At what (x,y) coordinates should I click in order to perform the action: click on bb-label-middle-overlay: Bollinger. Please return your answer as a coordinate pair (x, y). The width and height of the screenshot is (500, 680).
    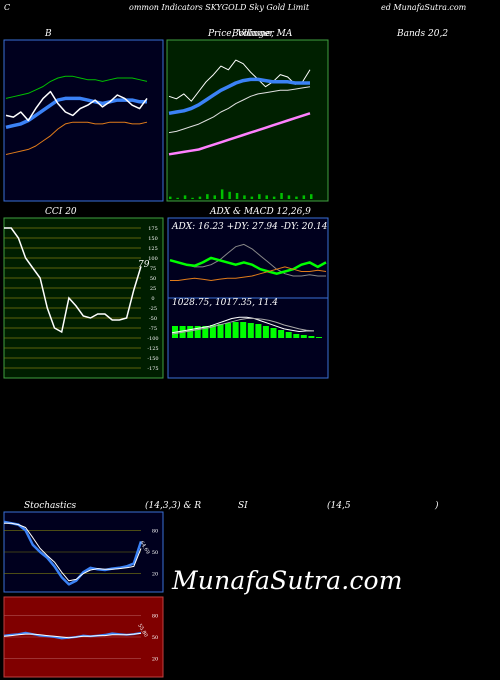
    Looking at the image, I should click on (253, 34).